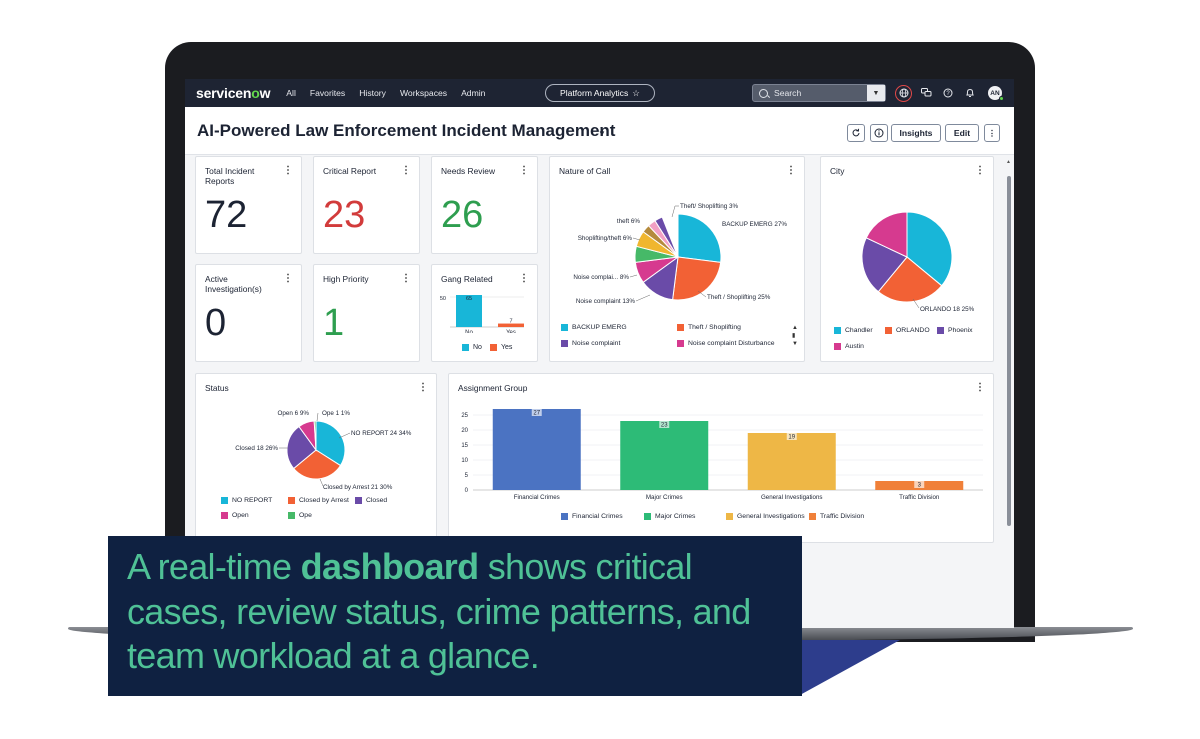 The width and height of the screenshot is (1200, 739). What do you see at coordinates (594, 93) in the screenshot?
I see `context-pill-label: Platform Analytics` at bounding box center [594, 93].